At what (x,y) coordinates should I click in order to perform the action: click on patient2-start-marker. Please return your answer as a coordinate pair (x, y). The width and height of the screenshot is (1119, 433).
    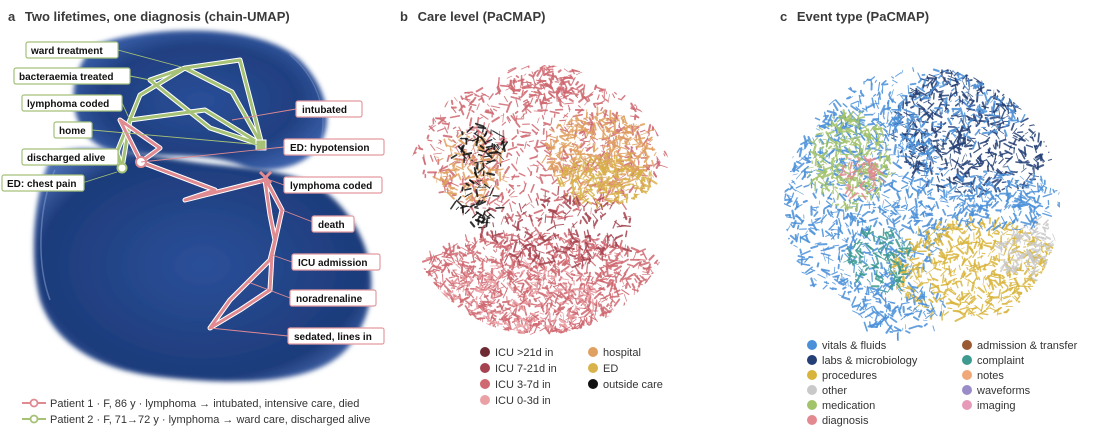
    Looking at the image, I should click on (122, 168).